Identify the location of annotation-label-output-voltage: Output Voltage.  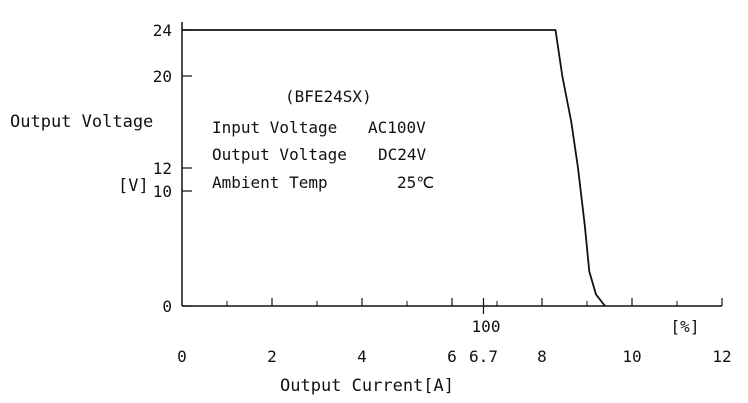
(279, 154).